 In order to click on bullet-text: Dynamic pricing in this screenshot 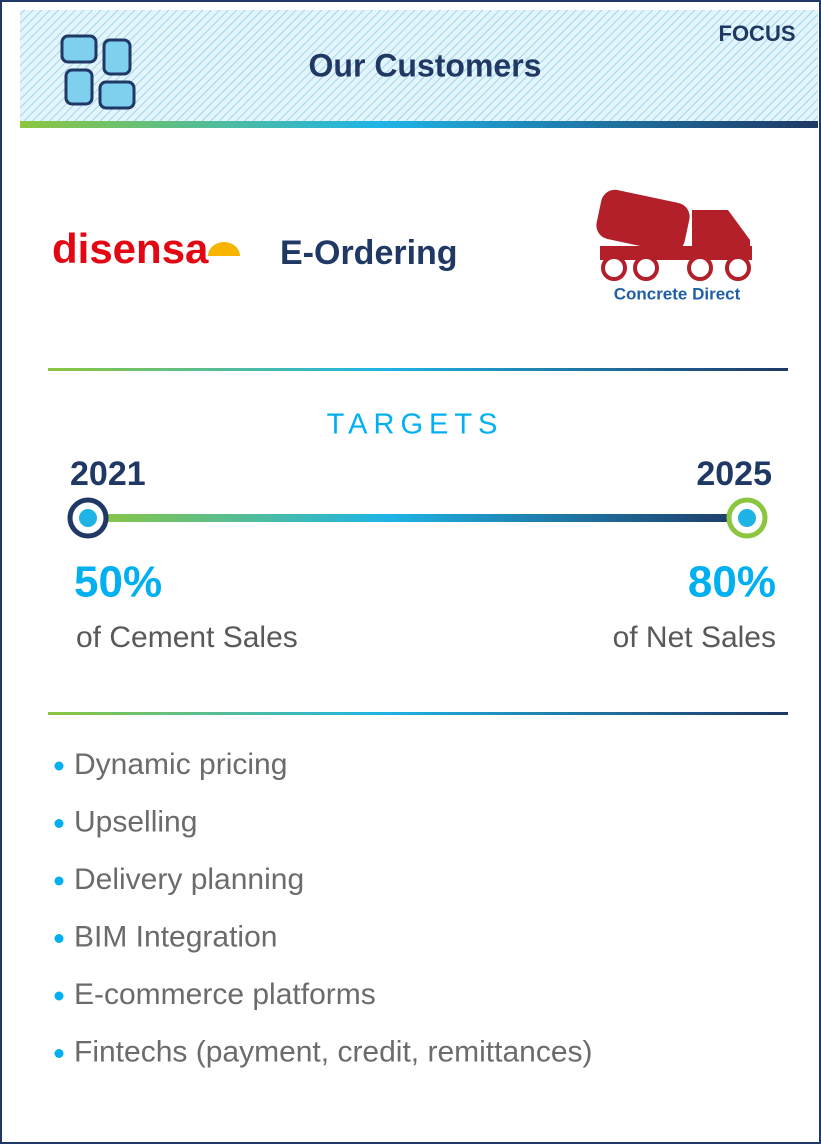, I will do `click(180, 764)`.